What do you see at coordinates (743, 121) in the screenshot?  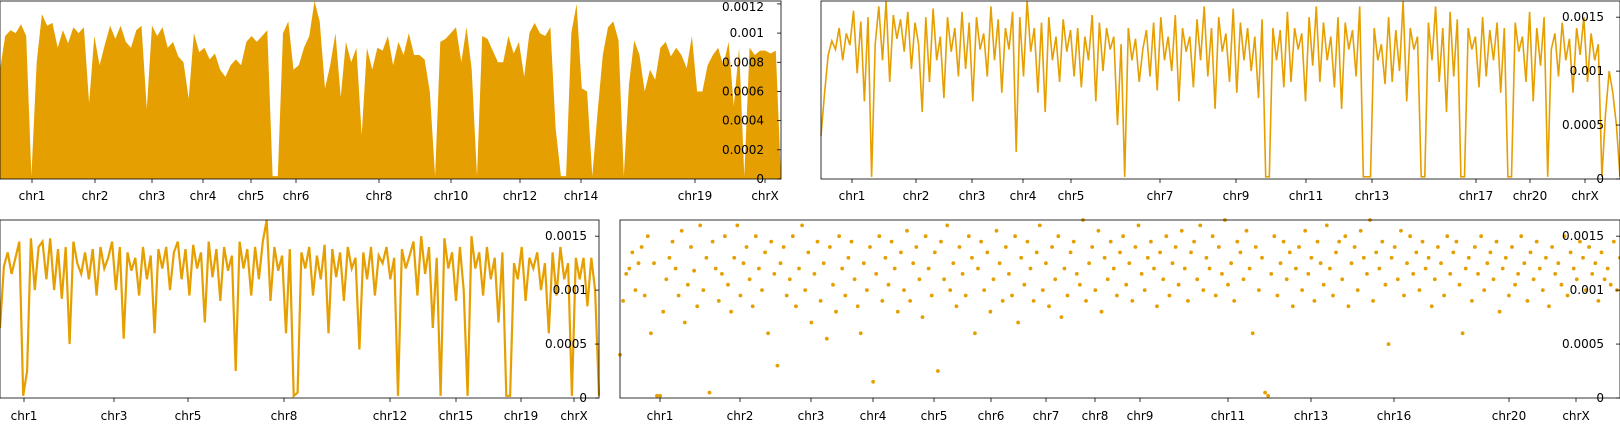 I see `y-tick-label: 0.0004` at bounding box center [743, 121].